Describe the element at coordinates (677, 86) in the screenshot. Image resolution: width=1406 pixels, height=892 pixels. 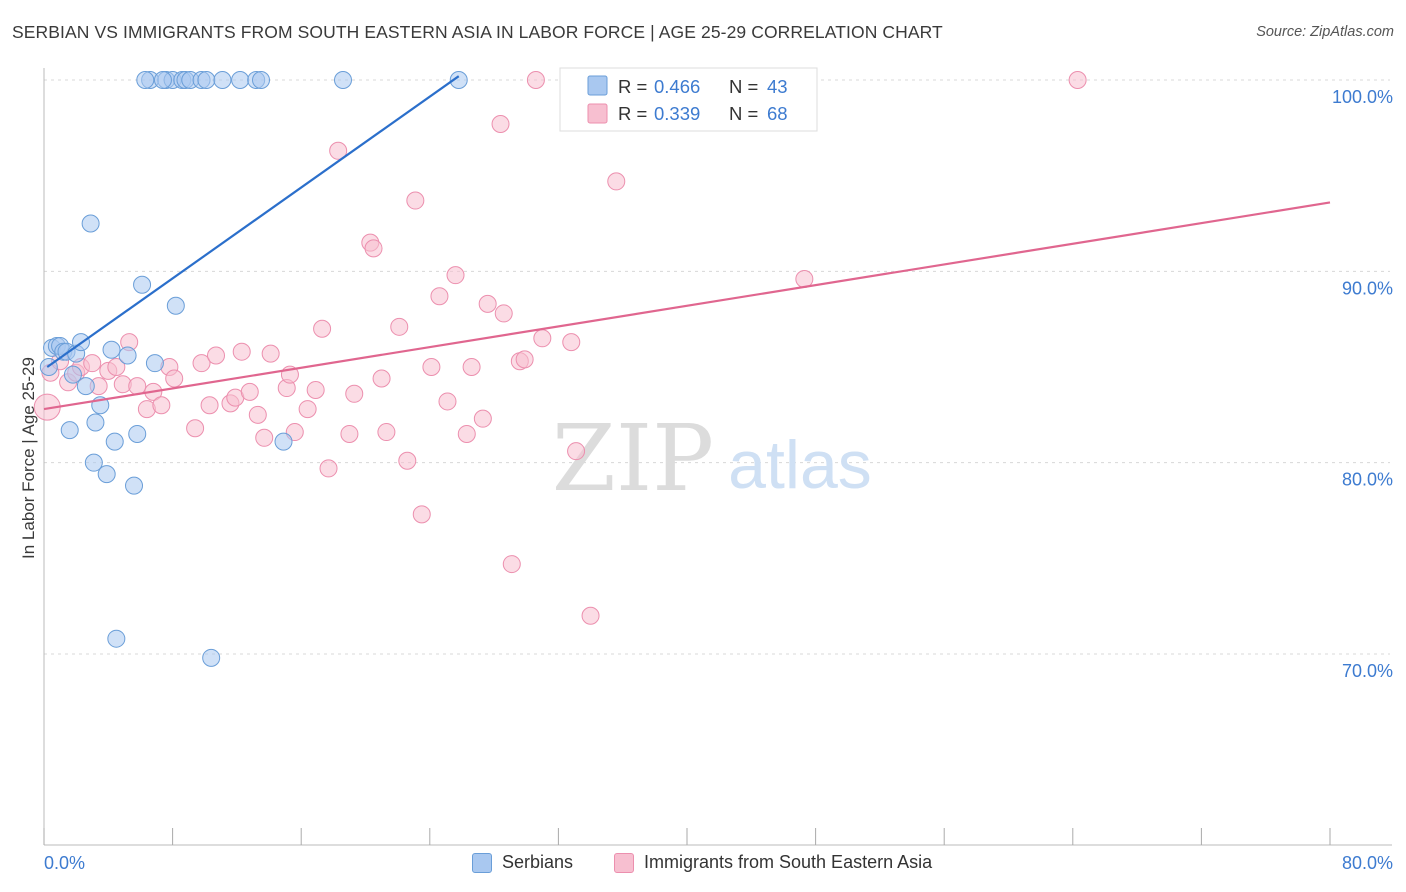
I see `legend-r-value-serbians: 0.466` at that location.